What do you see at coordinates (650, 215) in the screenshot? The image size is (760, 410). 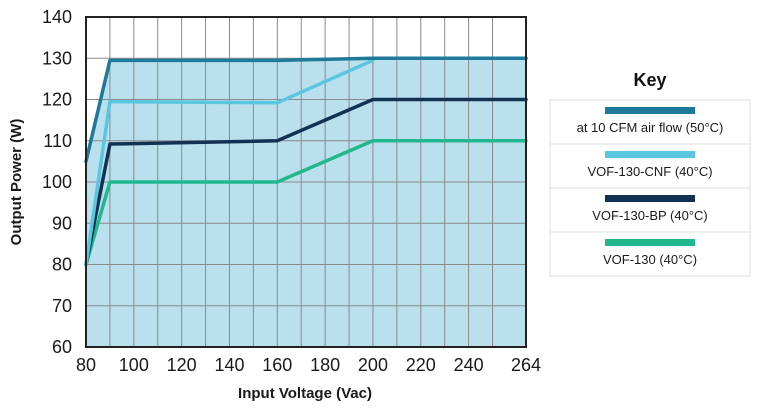 I see `legend-label: VOF-130-BP (40°C)` at bounding box center [650, 215].